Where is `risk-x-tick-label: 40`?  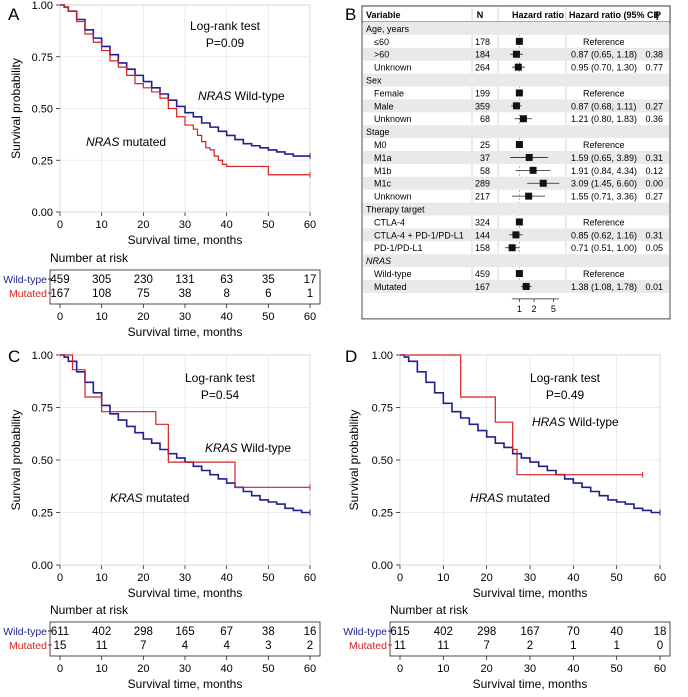
risk-x-tick-label: 40 is located at coordinates (573, 669).